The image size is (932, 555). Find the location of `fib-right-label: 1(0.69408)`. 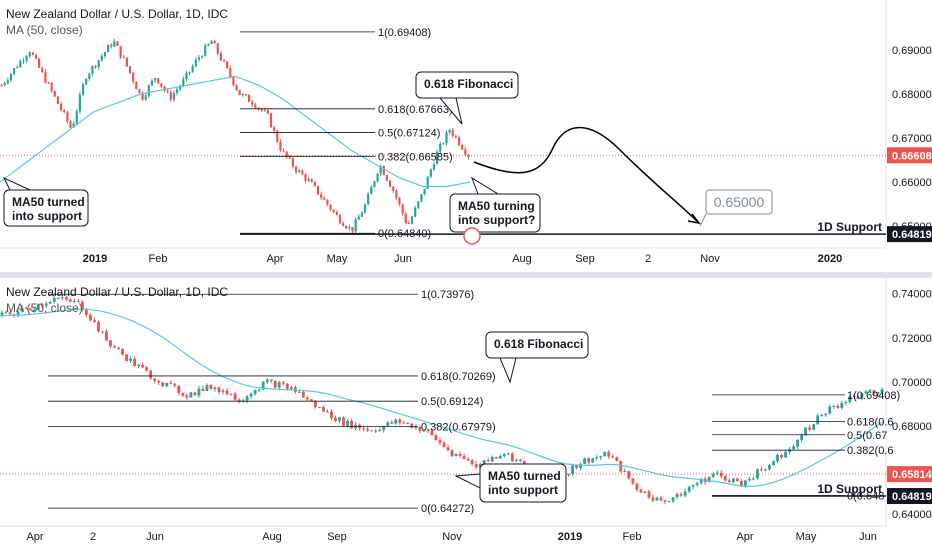

fib-right-label: 1(0.69408) is located at coordinates (873, 396).